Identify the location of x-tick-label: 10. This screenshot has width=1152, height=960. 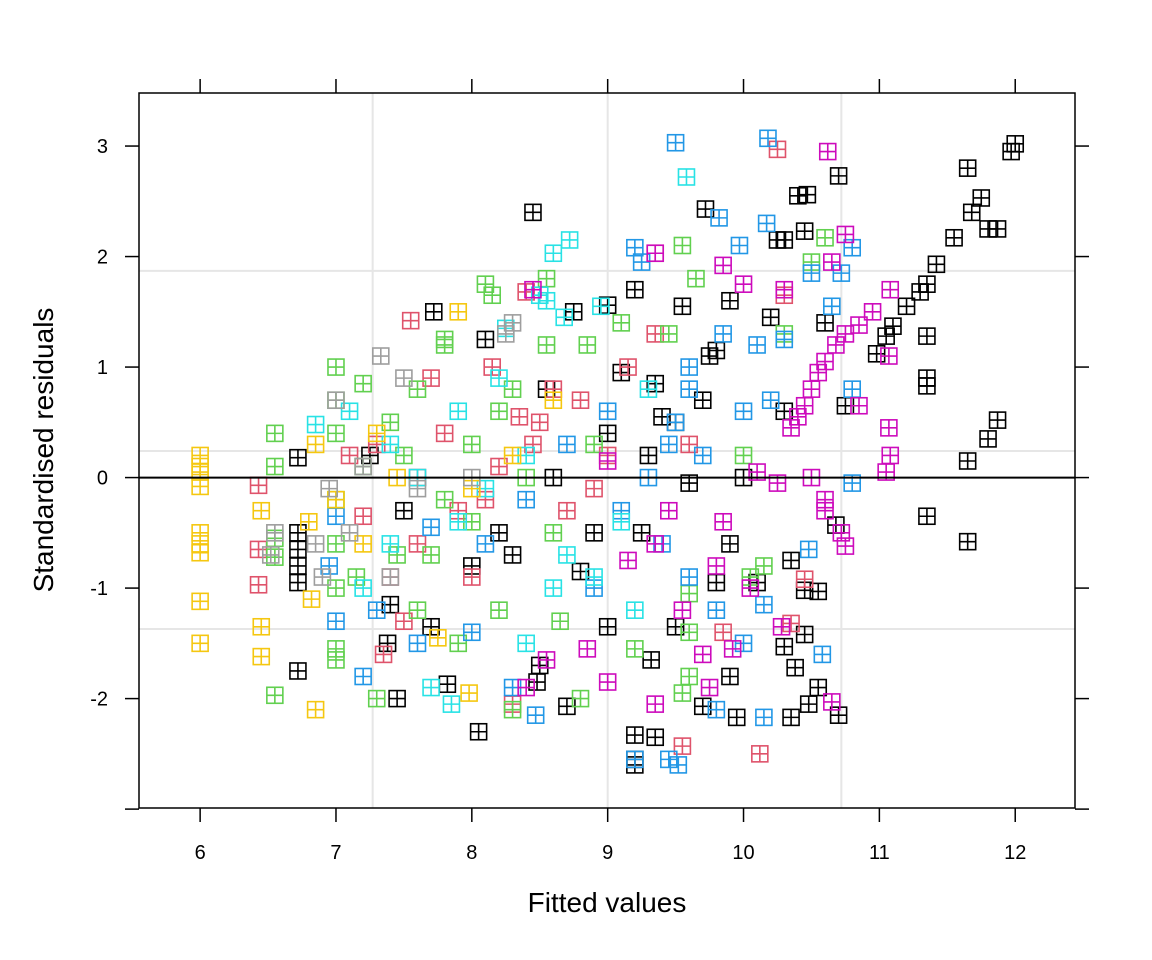
(743, 853).